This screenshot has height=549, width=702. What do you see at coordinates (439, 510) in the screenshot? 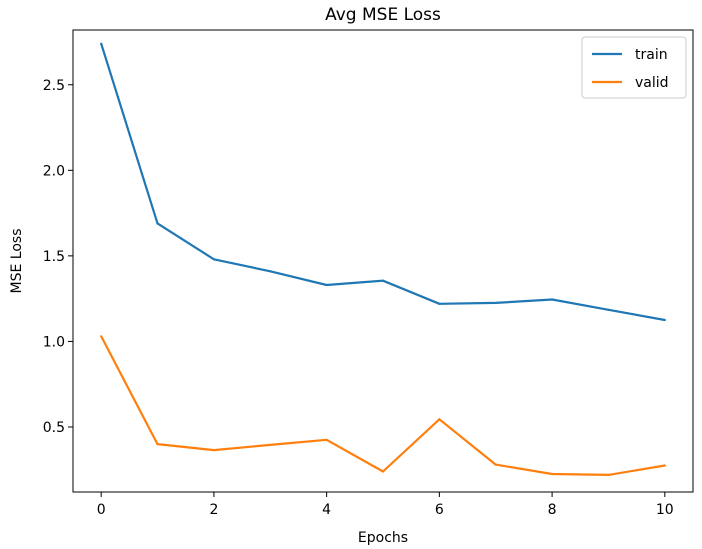
I see `x-tick-label: 6` at bounding box center [439, 510].